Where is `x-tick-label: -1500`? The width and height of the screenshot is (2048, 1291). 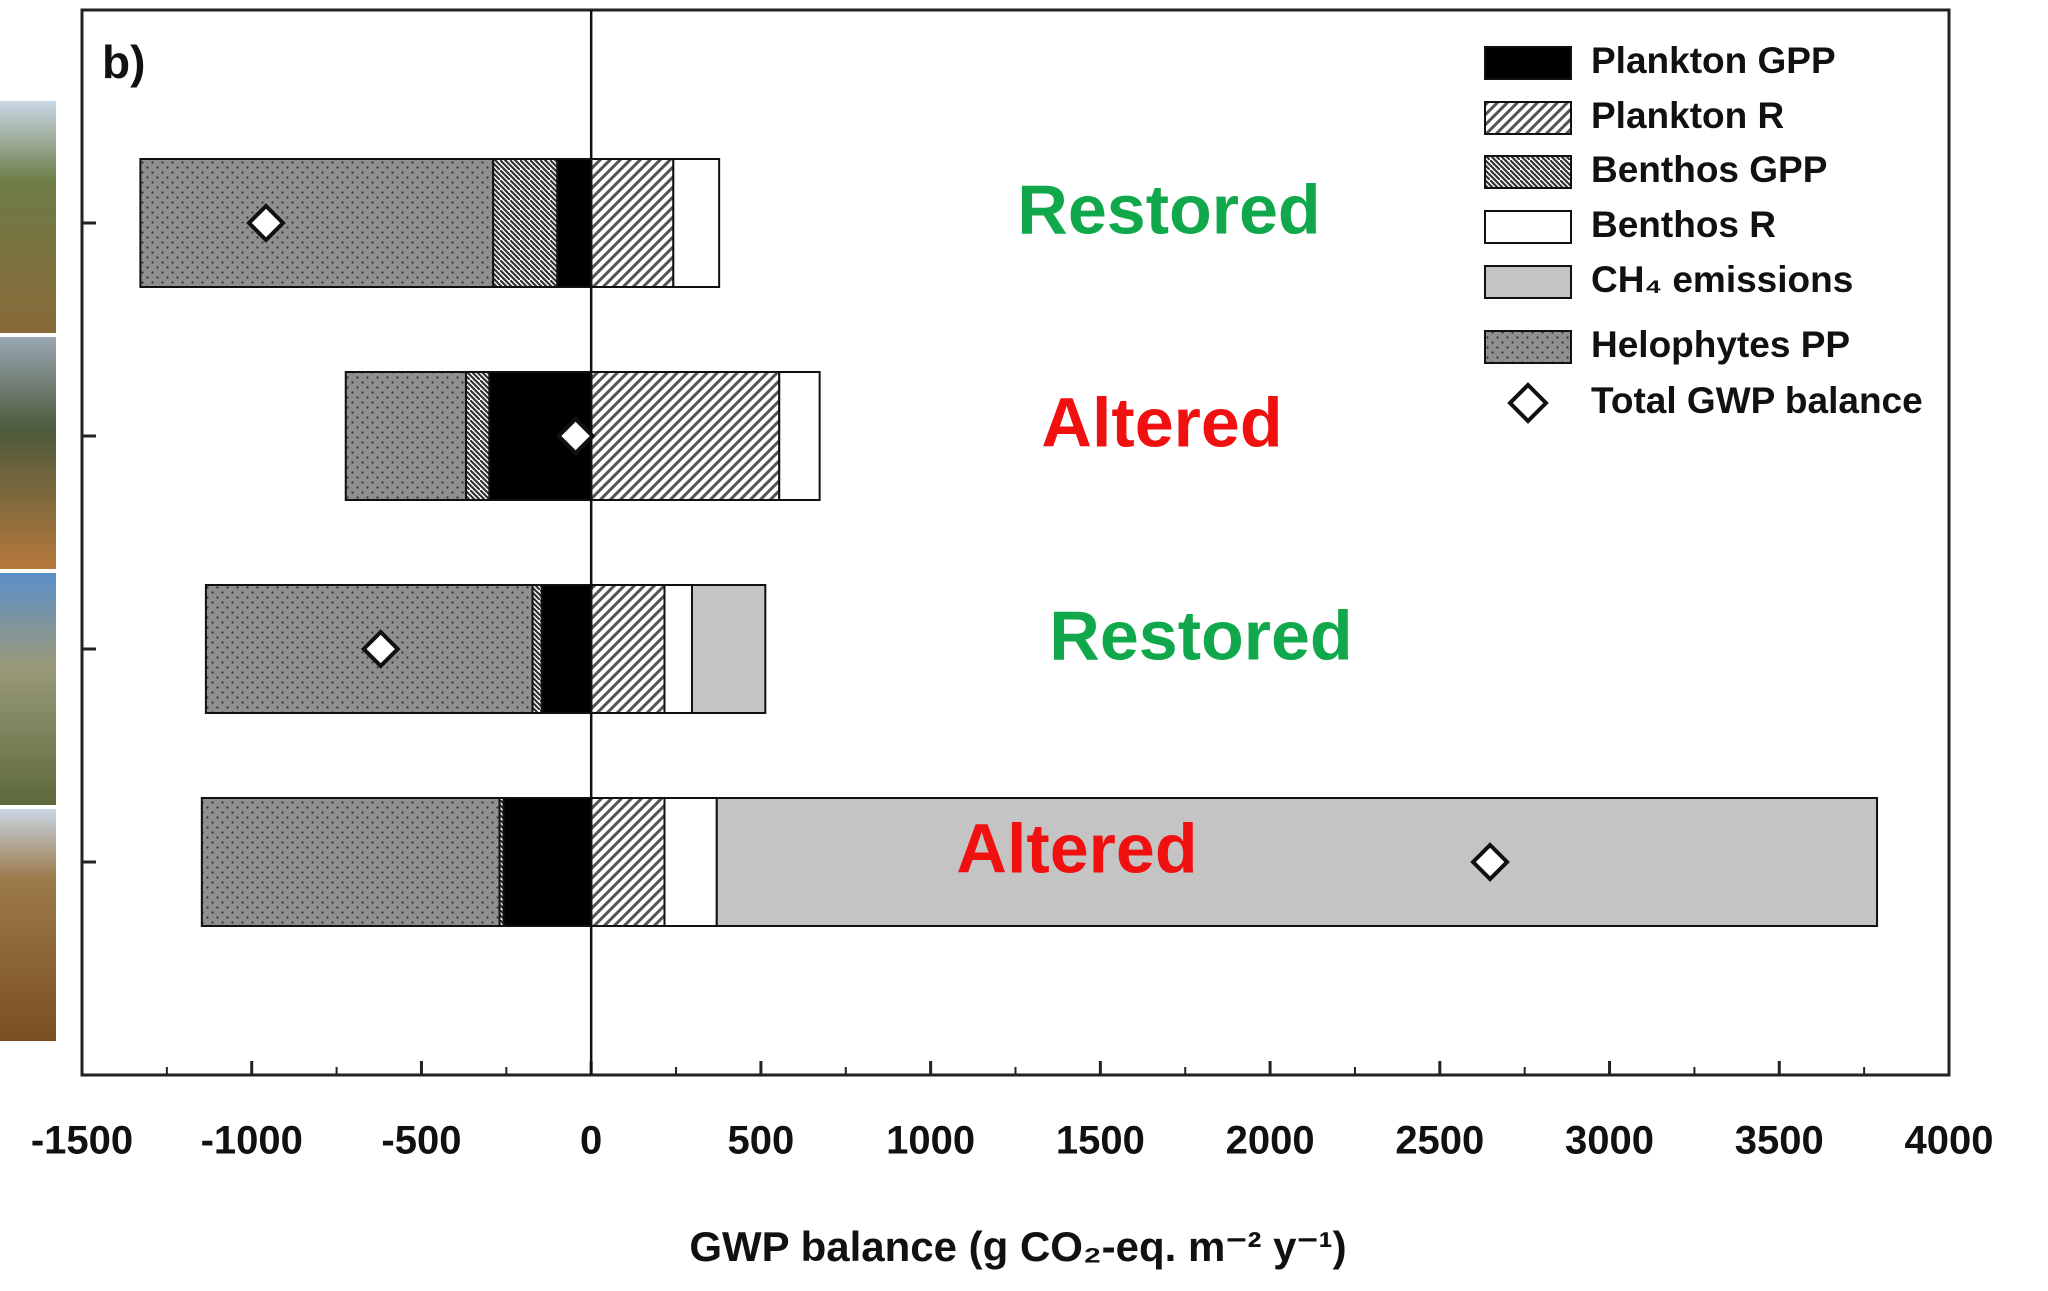
x-tick-label: -1500 is located at coordinates (82, 1141).